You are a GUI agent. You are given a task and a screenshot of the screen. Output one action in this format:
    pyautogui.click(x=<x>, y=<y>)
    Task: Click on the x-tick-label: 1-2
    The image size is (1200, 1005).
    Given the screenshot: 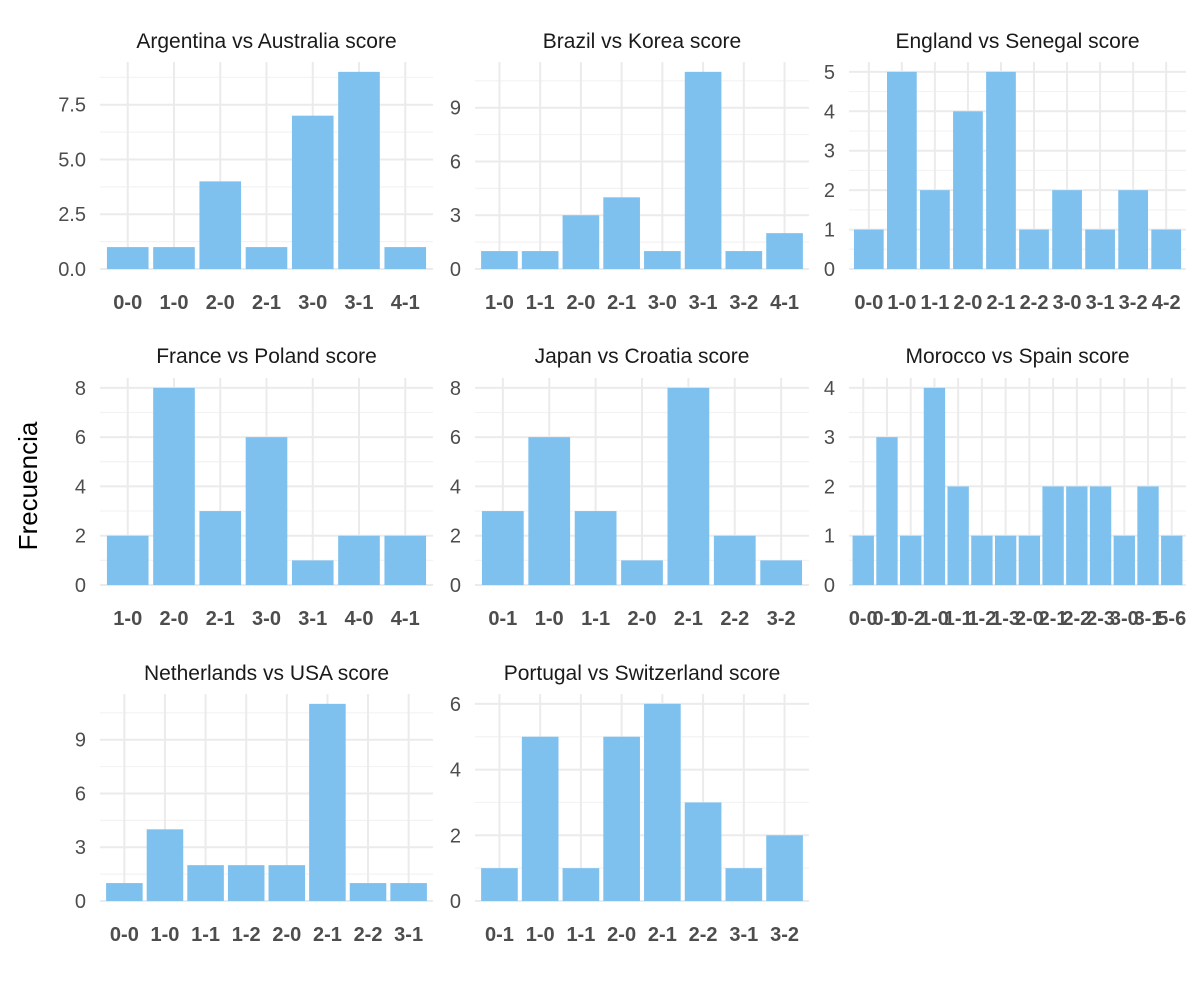 What is the action you would take?
    pyautogui.click(x=246, y=935)
    